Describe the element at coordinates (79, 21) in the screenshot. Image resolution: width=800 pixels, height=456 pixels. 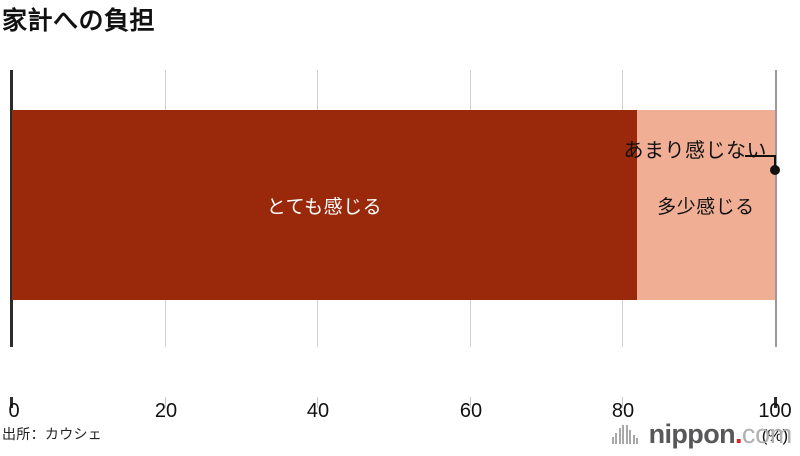
I see `page-title: 家計への負担` at that location.